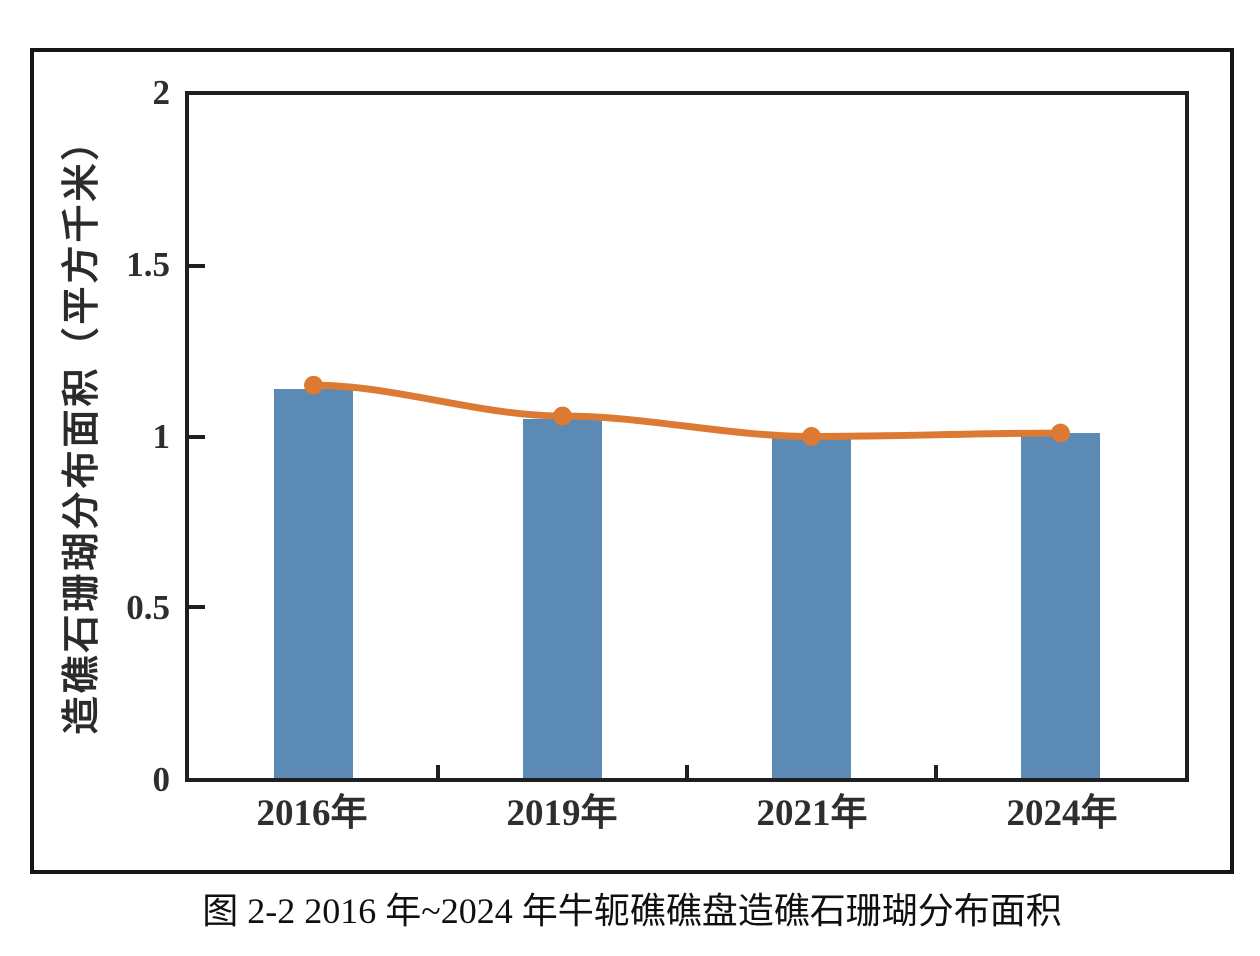 The image size is (1260, 956). I want to click on data-point-2016年, so click(313, 385).